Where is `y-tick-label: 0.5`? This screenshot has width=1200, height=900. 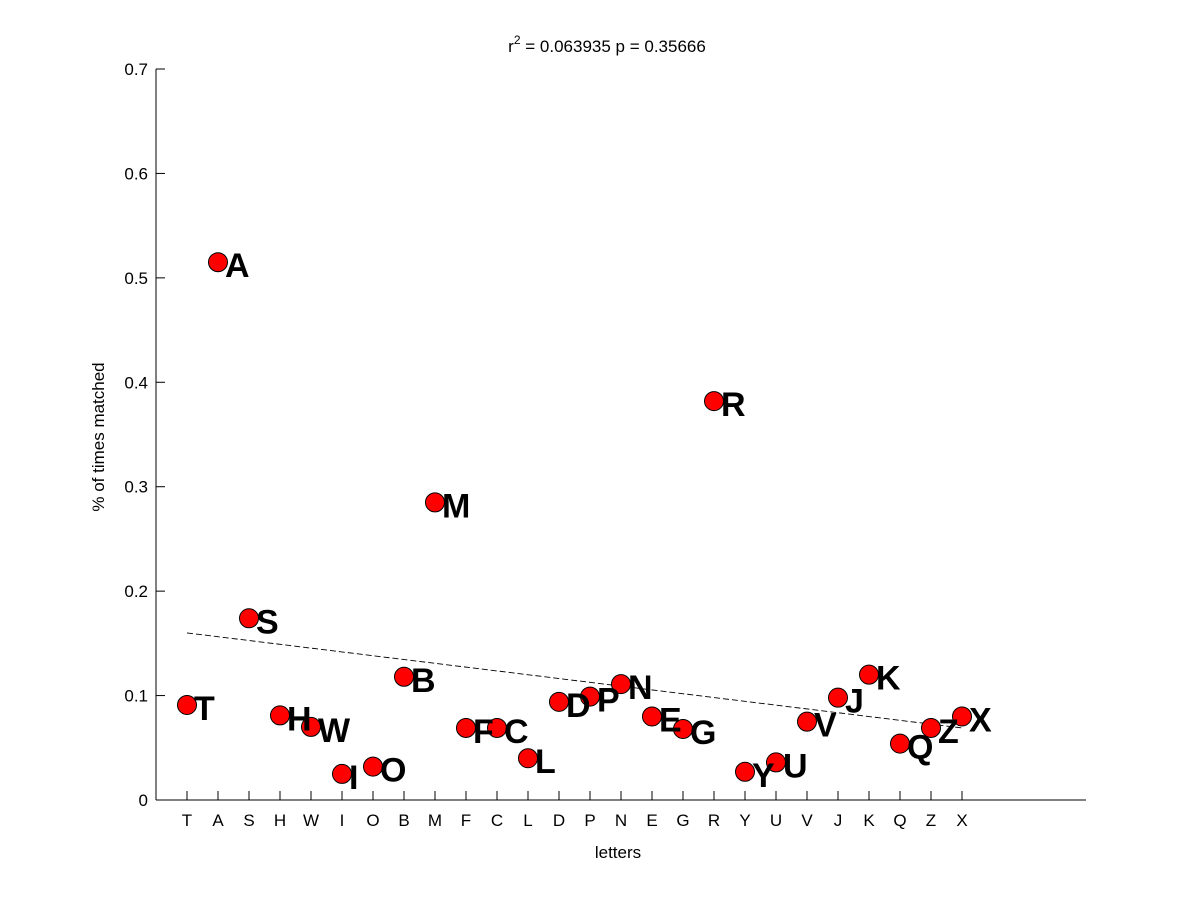 y-tick-label: 0.5 is located at coordinates (136, 278).